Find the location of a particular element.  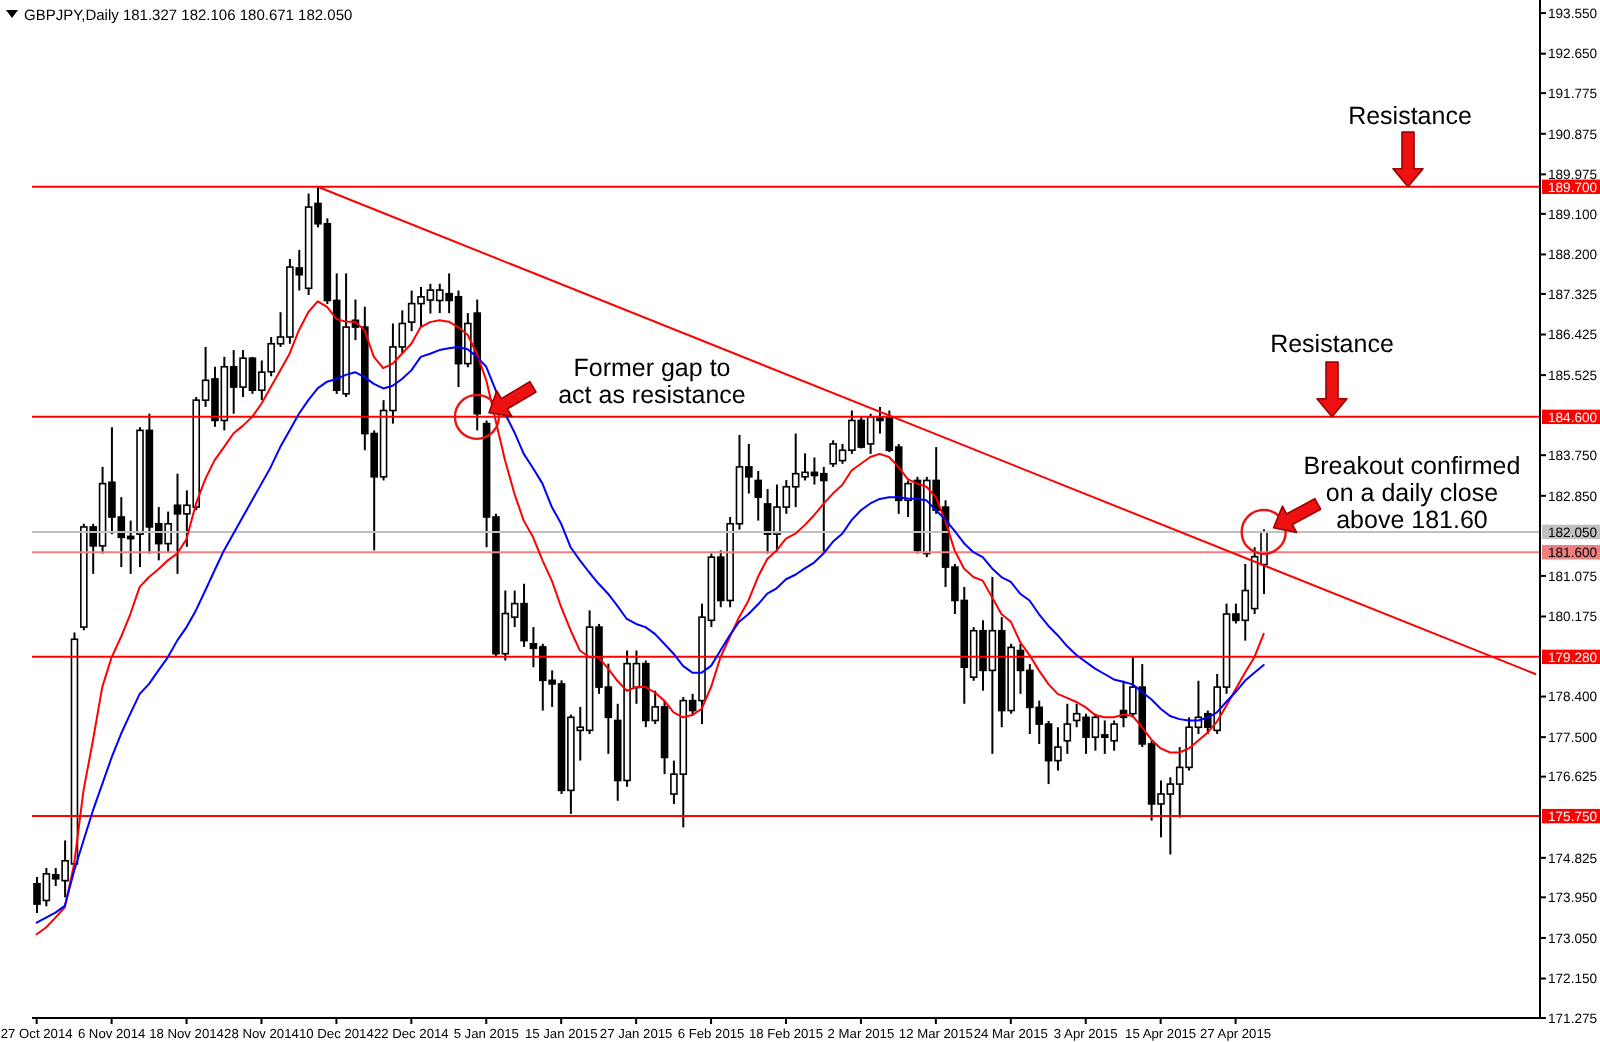

annotation: Breakout confirmed on a daily close above 181.60 is located at coordinates (1412, 493).